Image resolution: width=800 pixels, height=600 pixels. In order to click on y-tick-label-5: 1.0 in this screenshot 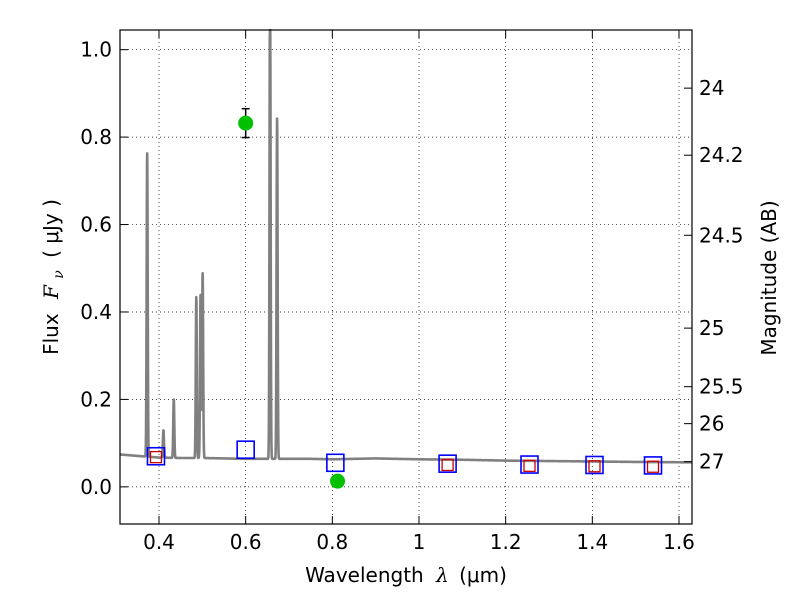, I will do `click(96, 50)`.